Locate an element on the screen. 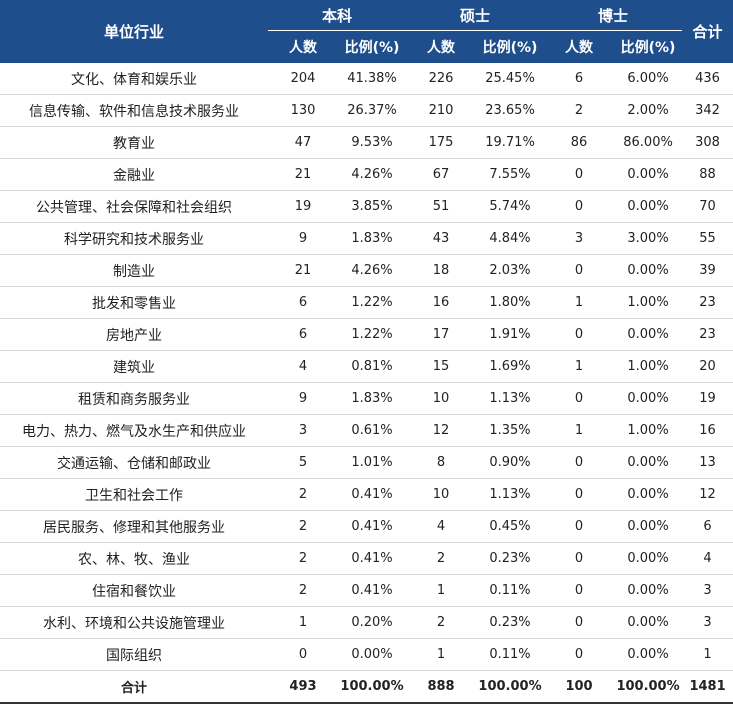 Image resolution: width=733 pixels, height=706 pixels. industry-cell: 电力、热力、燃气及水生产和供应业 is located at coordinates (134, 430).